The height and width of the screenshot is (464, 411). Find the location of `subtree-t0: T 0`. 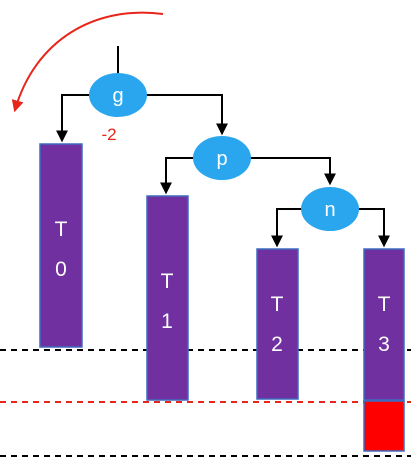

subtree-t0: T 0 is located at coordinates (61, 245).